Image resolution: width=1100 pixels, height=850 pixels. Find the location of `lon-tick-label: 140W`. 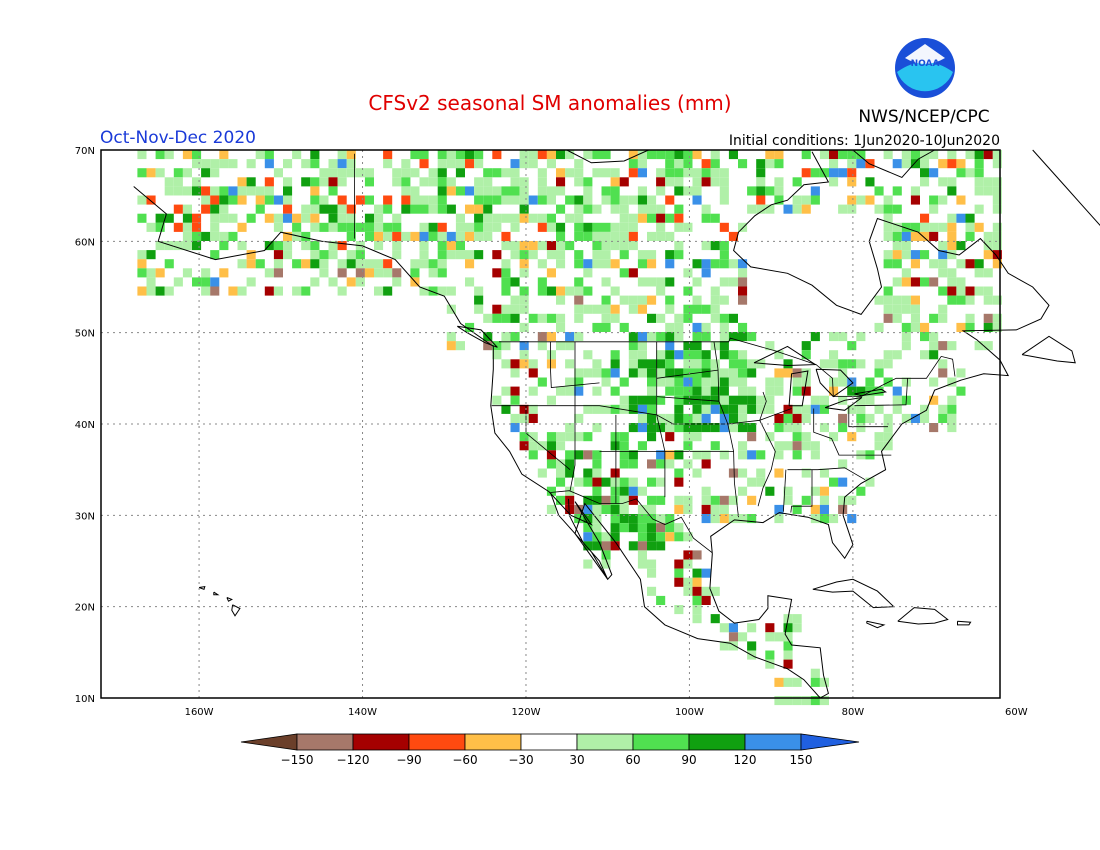

lon-tick-label: 140W is located at coordinates (362, 712).